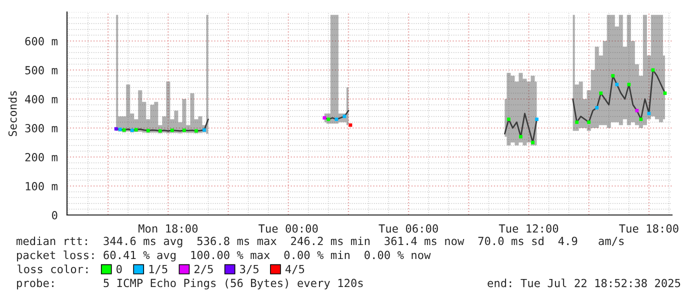 This screenshot has height=297, width=697. What do you see at coordinates (408, 228) in the screenshot?
I see `x-tick-label: Tue 06:00` at bounding box center [408, 228].